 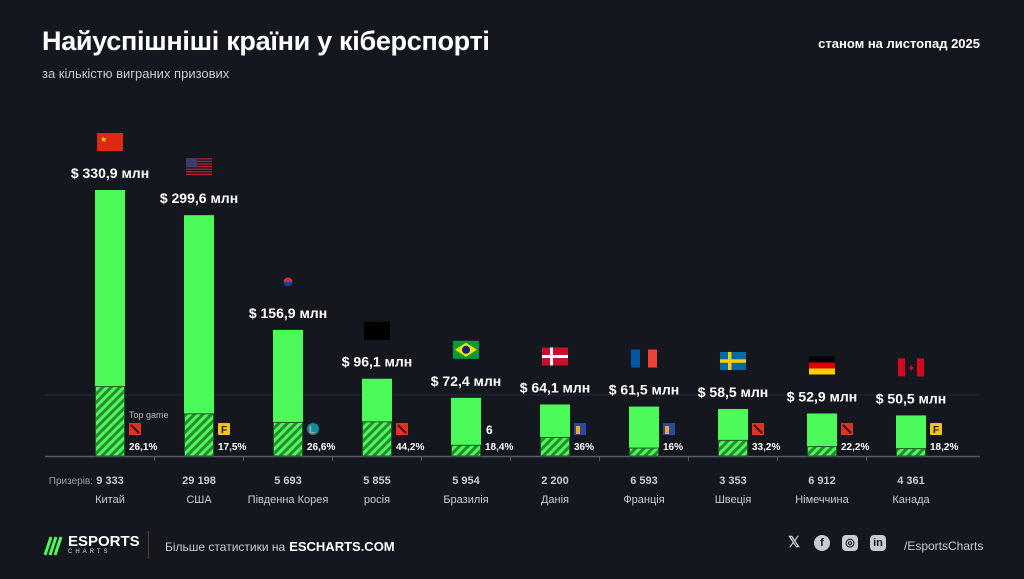 I want to click on prize-winners-count: 9 333, so click(x=110, y=481).